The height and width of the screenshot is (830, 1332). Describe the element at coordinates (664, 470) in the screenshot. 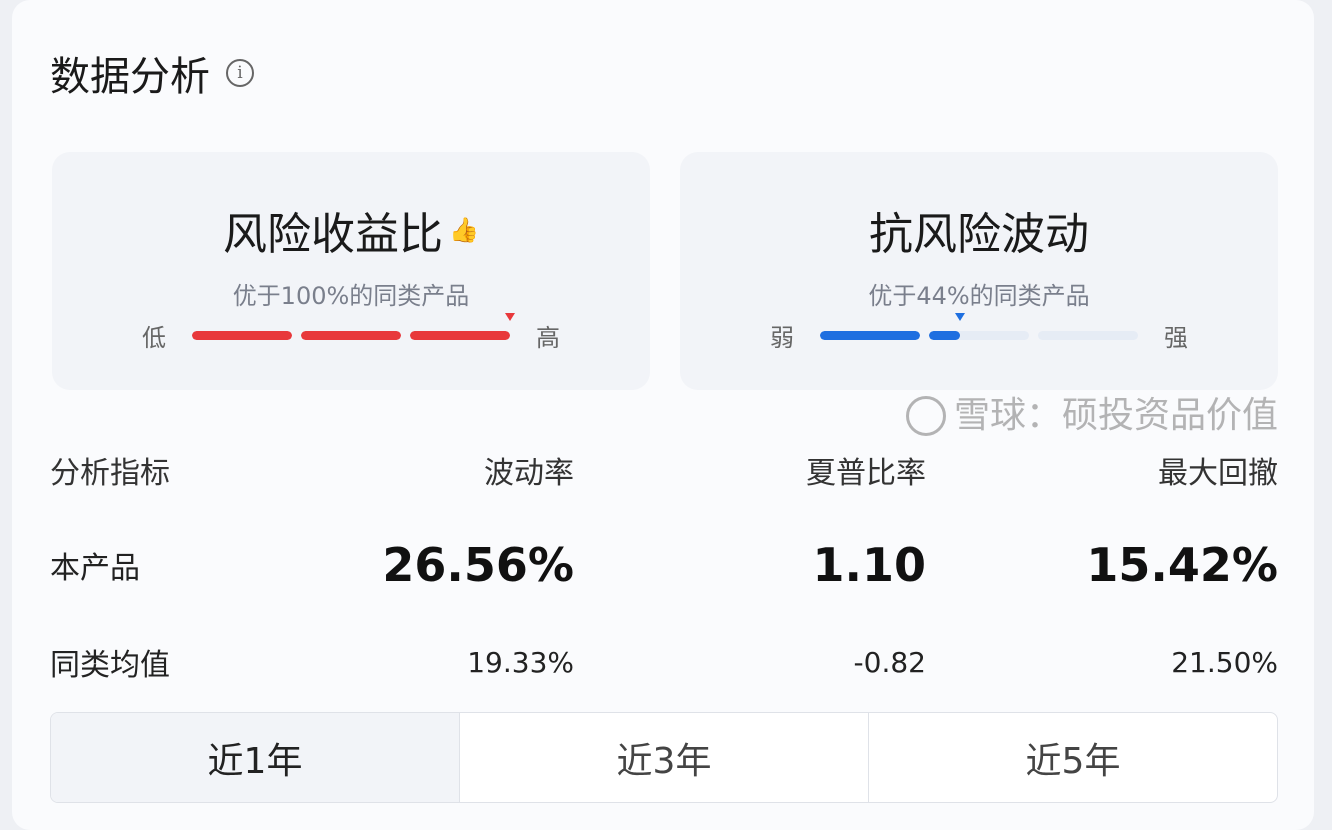

I see `table-header: 分析指标 波动率 夏普比率 最大回撤` at that location.